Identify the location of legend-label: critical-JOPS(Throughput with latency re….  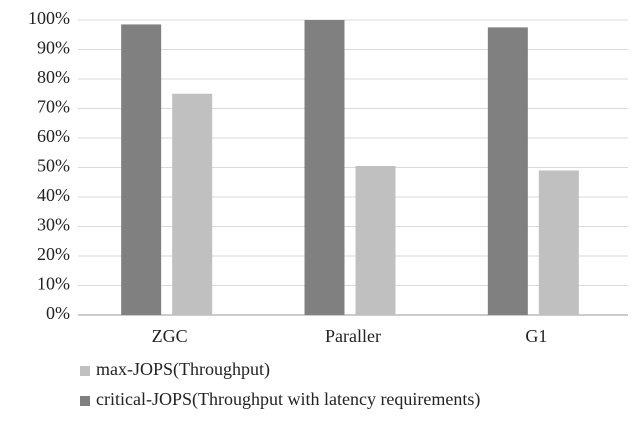
(288, 399).